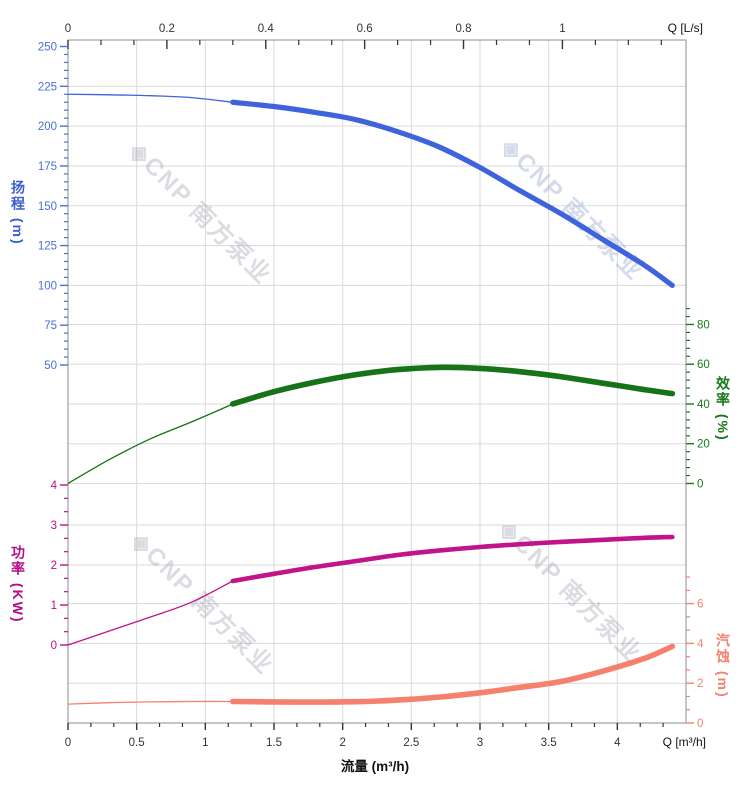 The height and width of the screenshot is (797, 752). I want to click on eff-tick-label: 60, so click(703, 365).